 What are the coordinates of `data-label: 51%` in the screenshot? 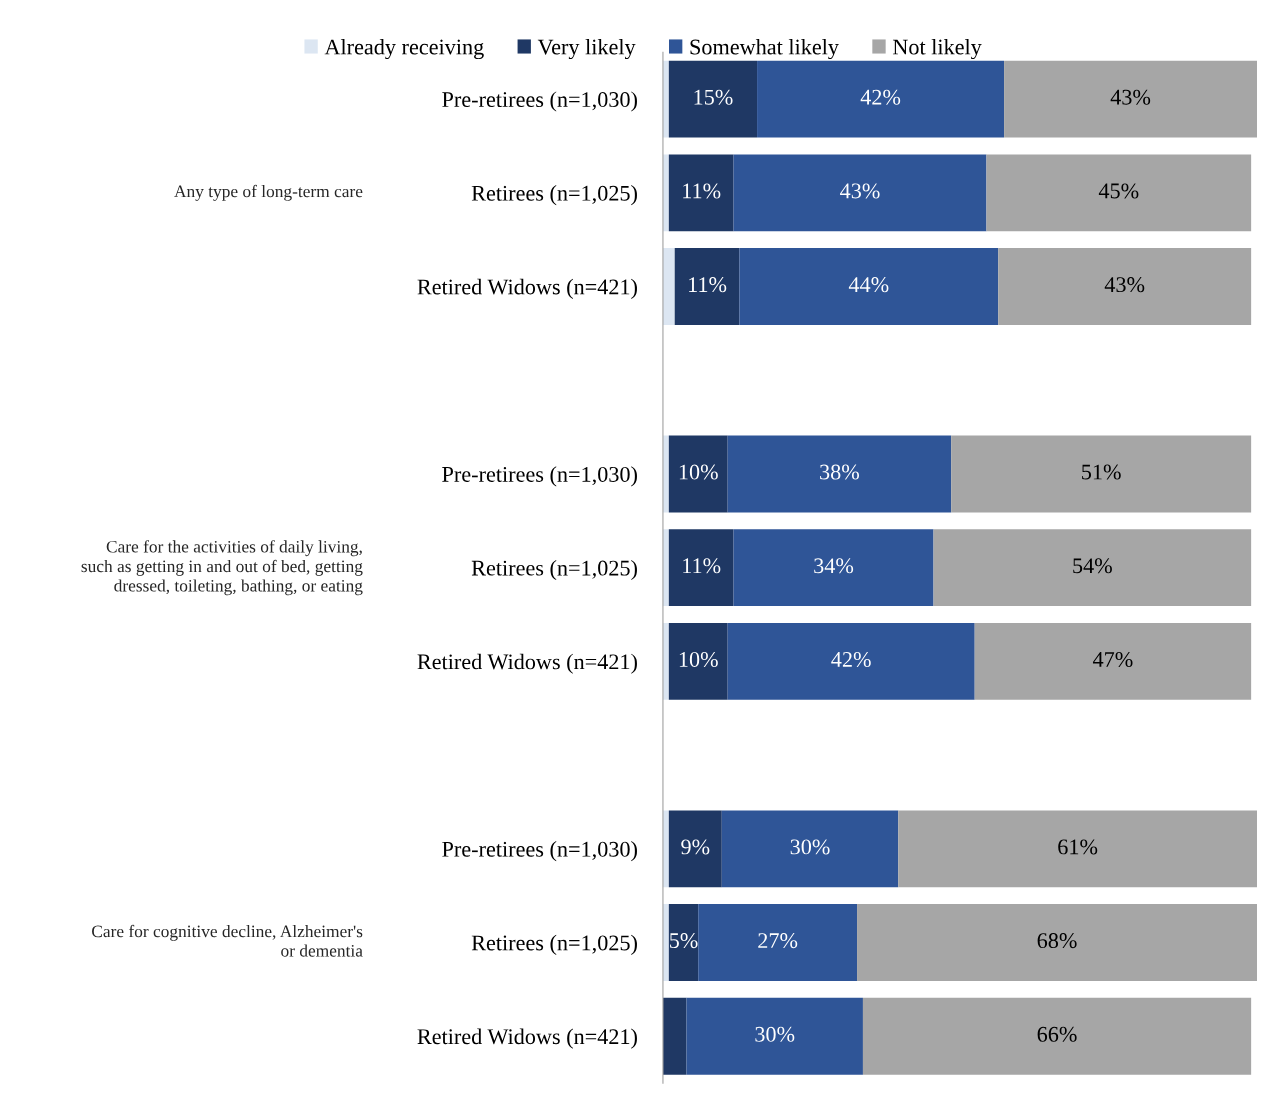 It's located at (1101, 472).